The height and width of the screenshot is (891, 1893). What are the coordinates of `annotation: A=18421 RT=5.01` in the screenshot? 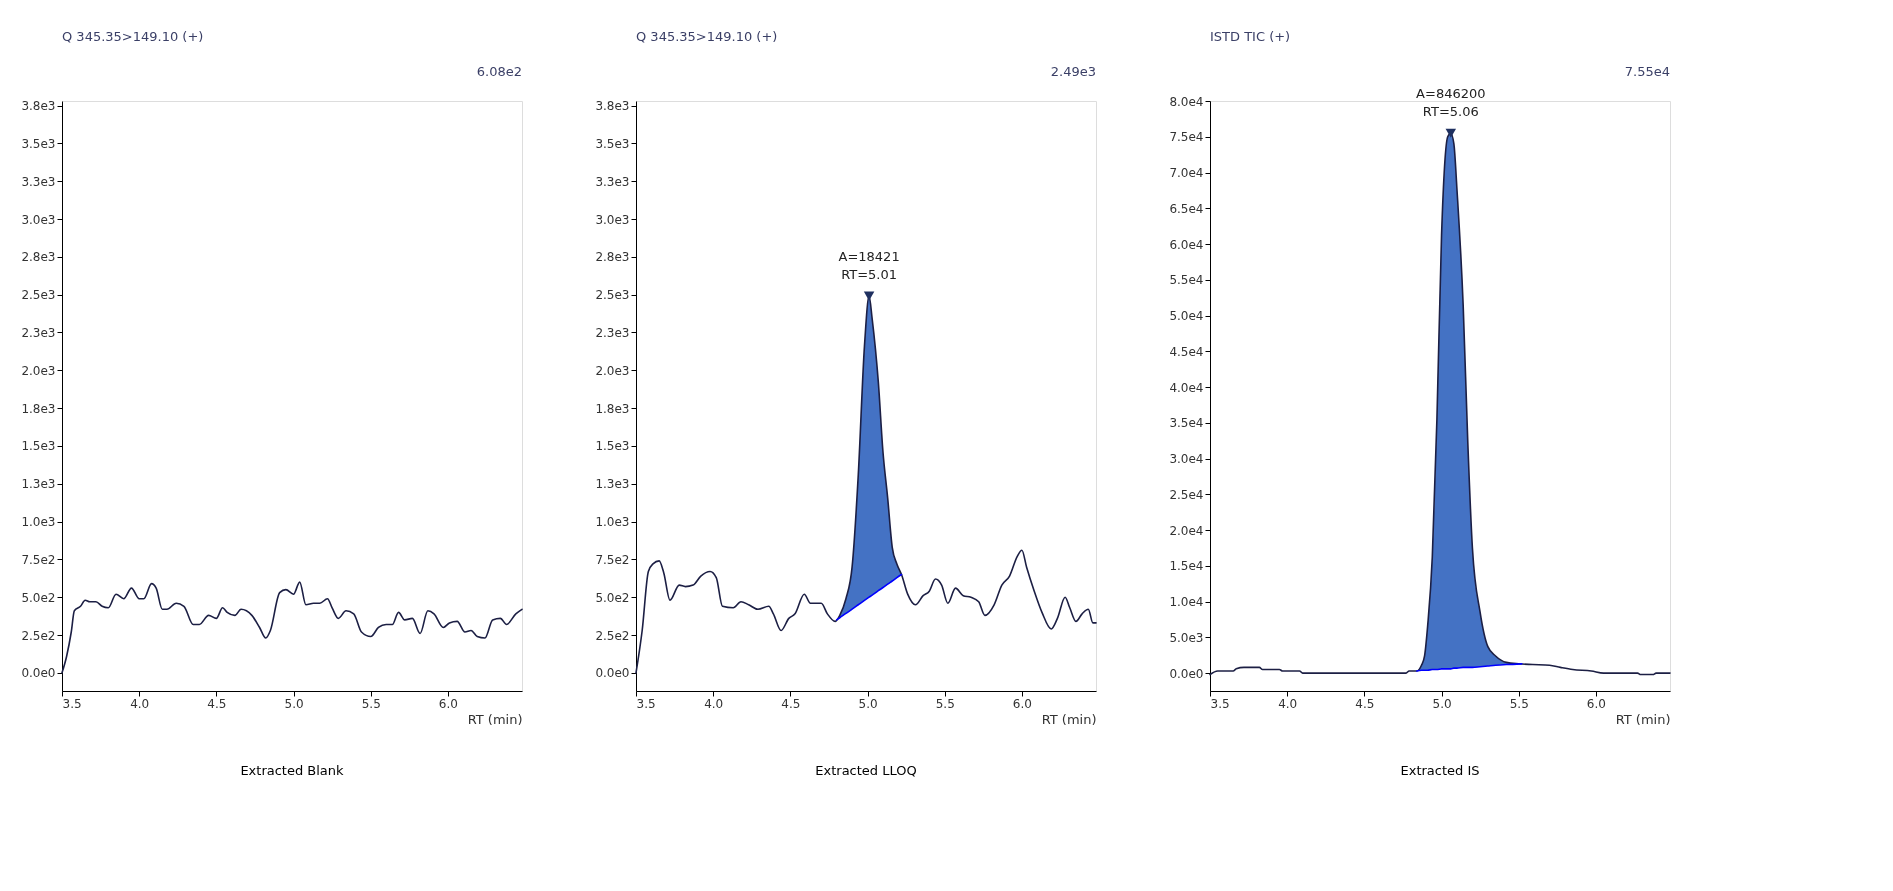 It's located at (869, 266).